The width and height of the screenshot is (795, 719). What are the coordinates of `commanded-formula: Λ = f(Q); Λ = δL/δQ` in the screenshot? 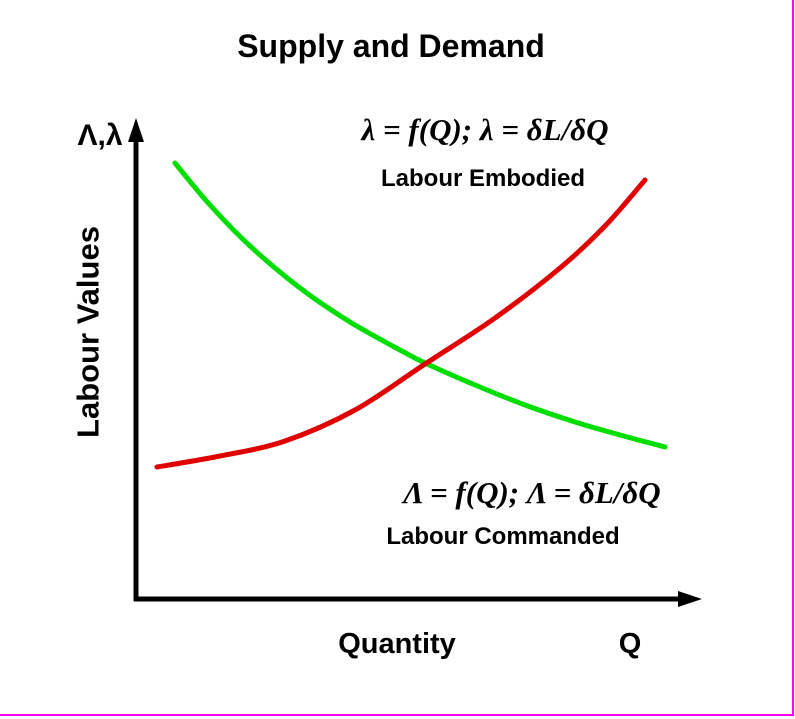 It's located at (532, 492).